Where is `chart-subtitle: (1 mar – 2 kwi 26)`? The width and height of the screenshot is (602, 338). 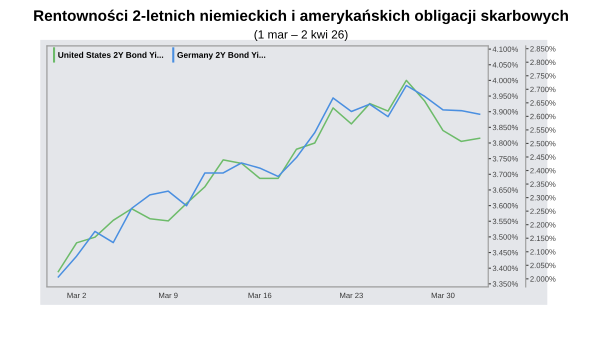
chart-subtitle: (1 mar – 2 kwi 26) is located at coordinates (301, 35).